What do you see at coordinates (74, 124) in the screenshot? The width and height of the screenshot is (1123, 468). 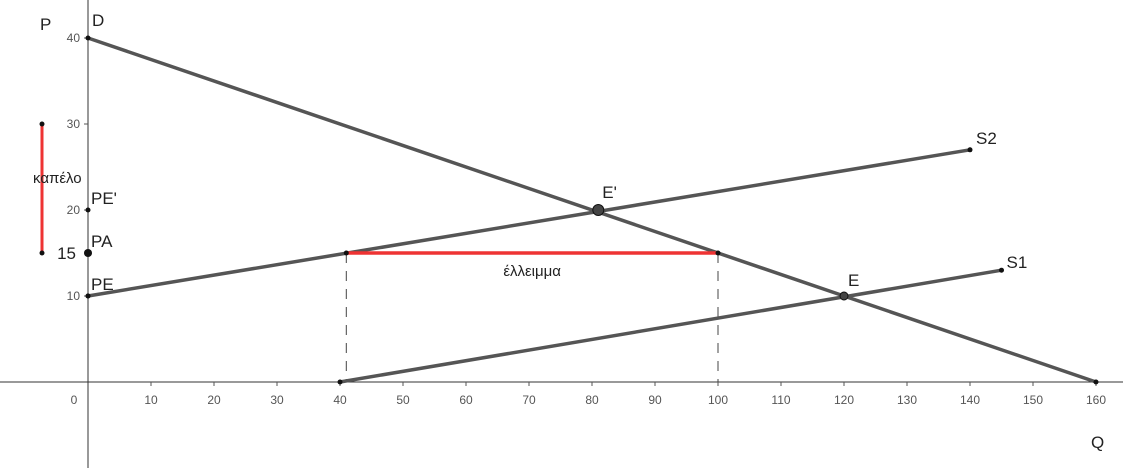 I see `y-tick-label: 30` at bounding box center [74, 124].